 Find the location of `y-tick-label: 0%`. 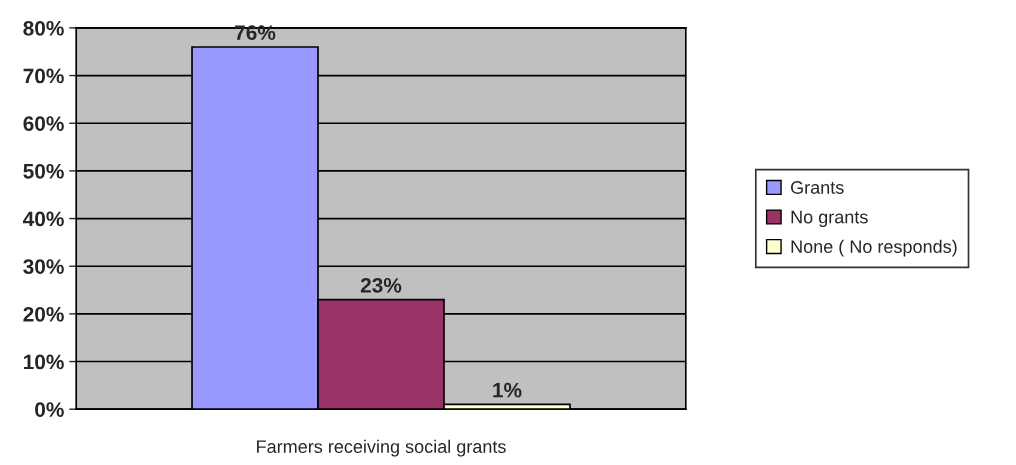

y-tick-label: 0% is located at coordinates (49, 409).